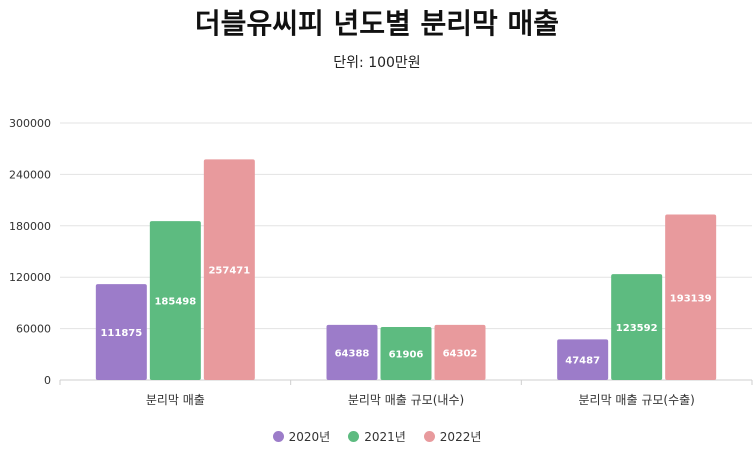 The width and height of the screenshot is (754, 450). Describe the element at coordinates (377, 63) in the screenshot. I see `chart-subtitle: 단위: 100만원` at that location.